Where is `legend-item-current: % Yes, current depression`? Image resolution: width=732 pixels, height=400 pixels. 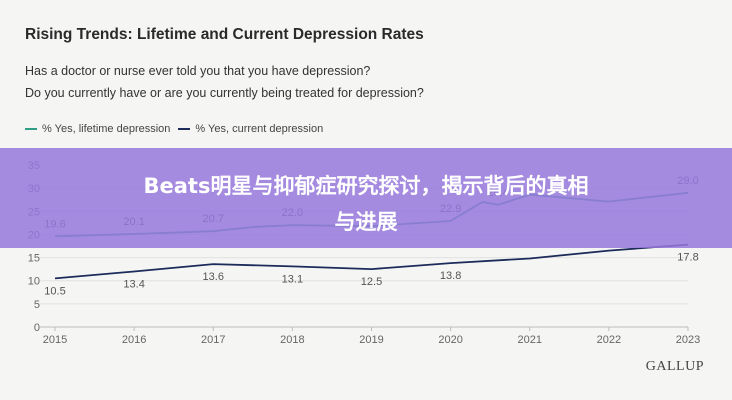 legend-item-current: % Yes, current depression is located at coordinates (250, 129).